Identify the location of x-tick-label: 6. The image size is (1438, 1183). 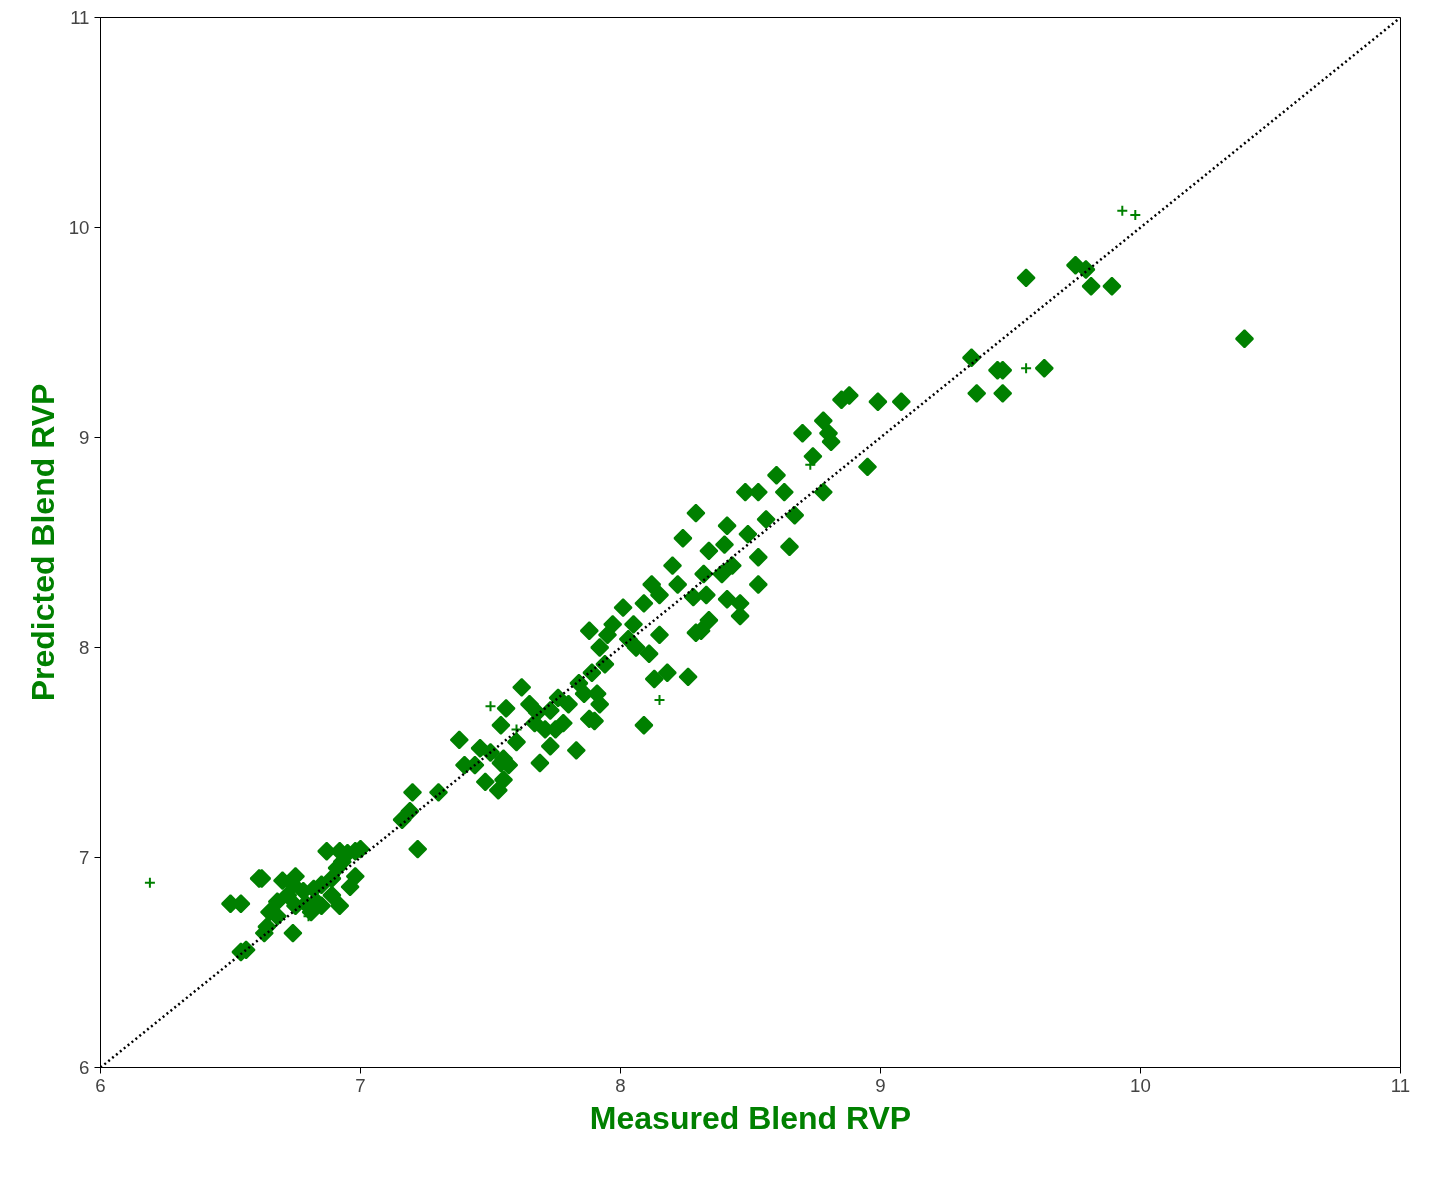
(100, 1085).